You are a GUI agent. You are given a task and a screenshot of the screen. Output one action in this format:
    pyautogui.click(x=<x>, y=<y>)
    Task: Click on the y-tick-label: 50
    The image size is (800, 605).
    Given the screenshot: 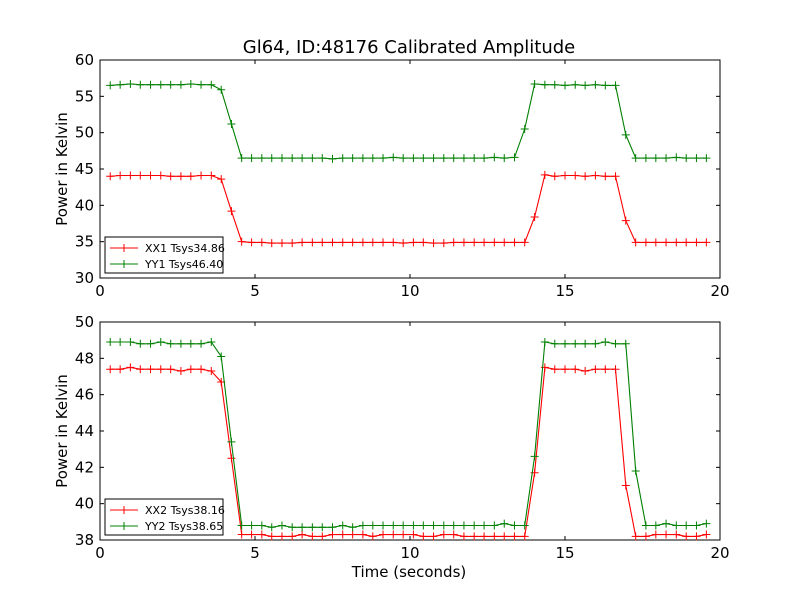 What is the action you would take?
    pyautogui.click(x=84, y=322)
    